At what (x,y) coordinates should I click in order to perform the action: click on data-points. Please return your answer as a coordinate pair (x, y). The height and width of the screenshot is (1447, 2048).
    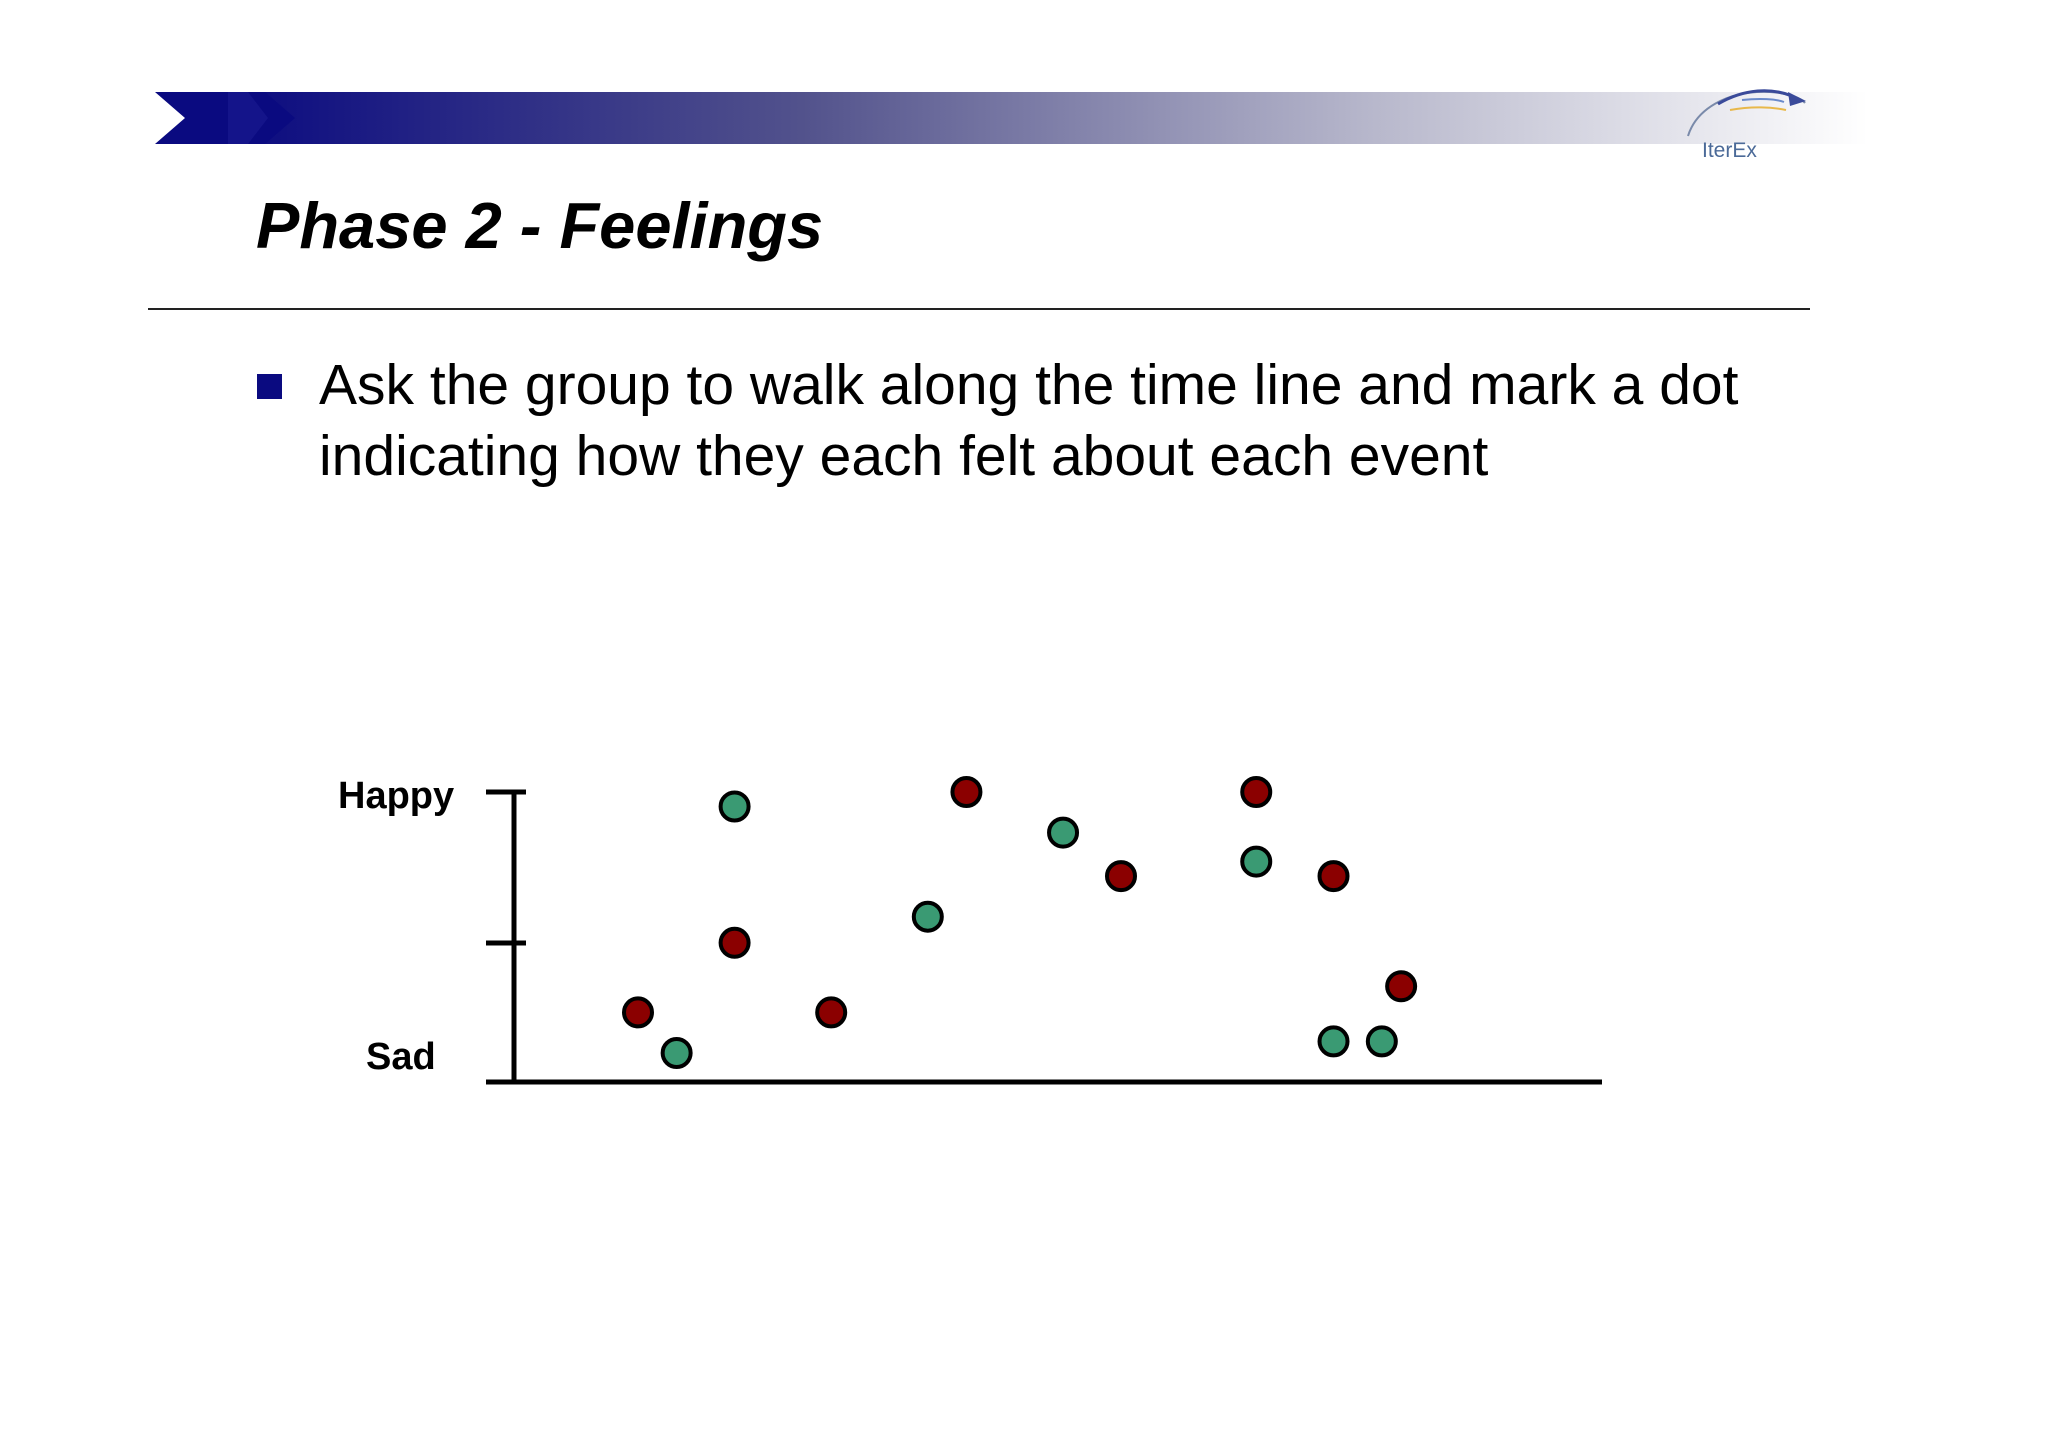
    Looking at the image, I should click on (1020, 922).